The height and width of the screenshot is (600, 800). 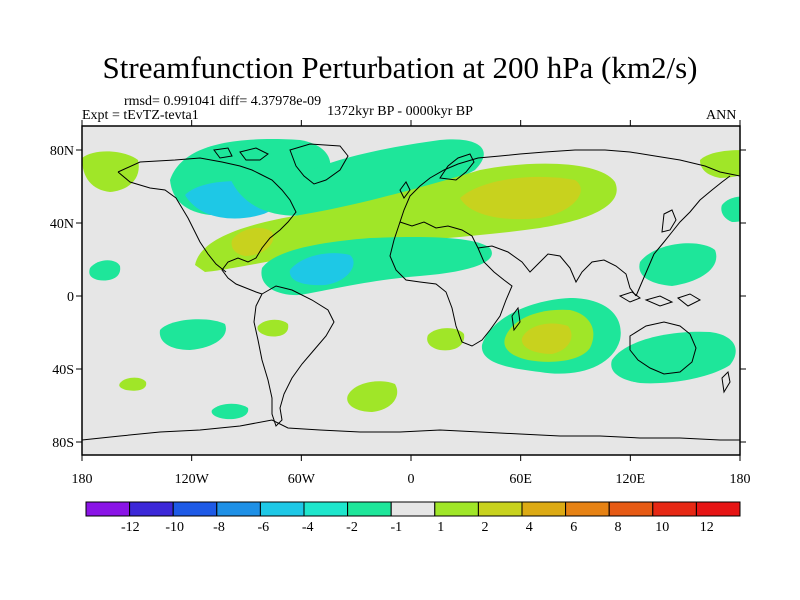 I want to click on colorbar-label: 10, so click(x=662, y=527).